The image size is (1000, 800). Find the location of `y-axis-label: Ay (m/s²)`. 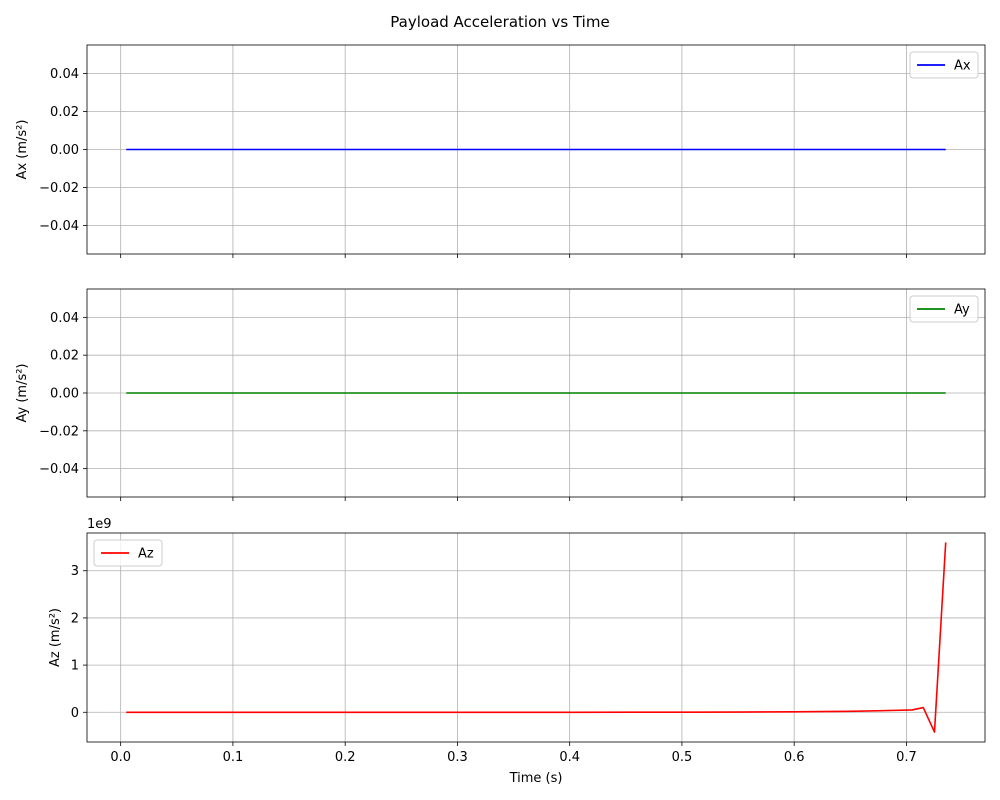

y-axis-label: Ay (m/s²) is located at coordinates (22, 392).